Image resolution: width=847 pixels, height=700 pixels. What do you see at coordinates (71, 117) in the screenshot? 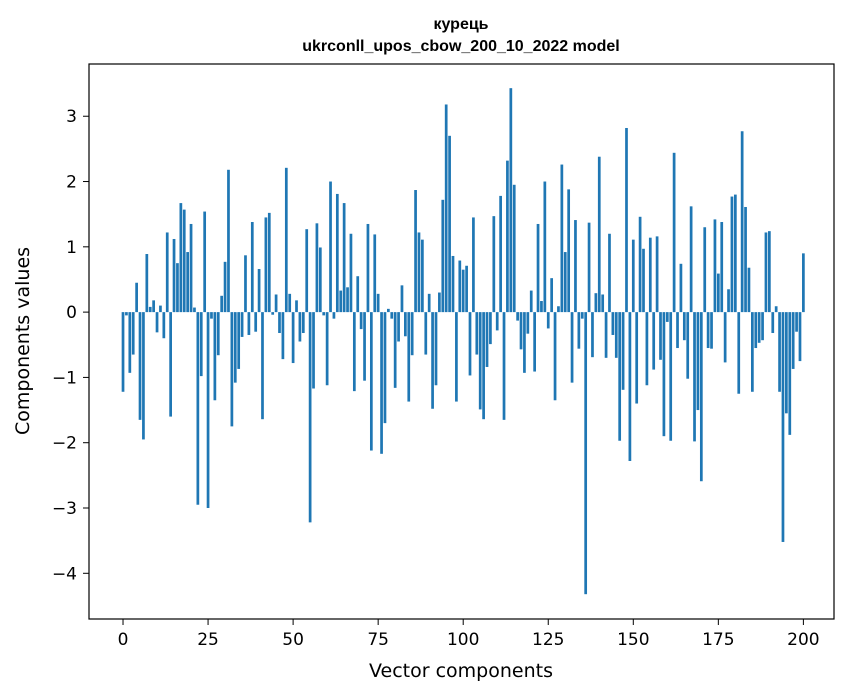
I see `y-tick-label-3: 3` at bounding box center [71, 117].